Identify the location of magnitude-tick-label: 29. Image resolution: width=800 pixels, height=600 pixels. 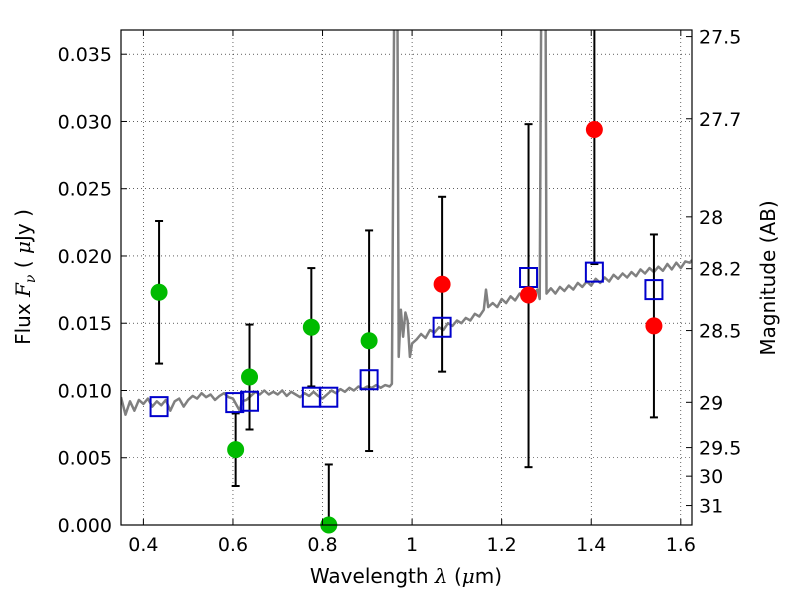
(711, 403).